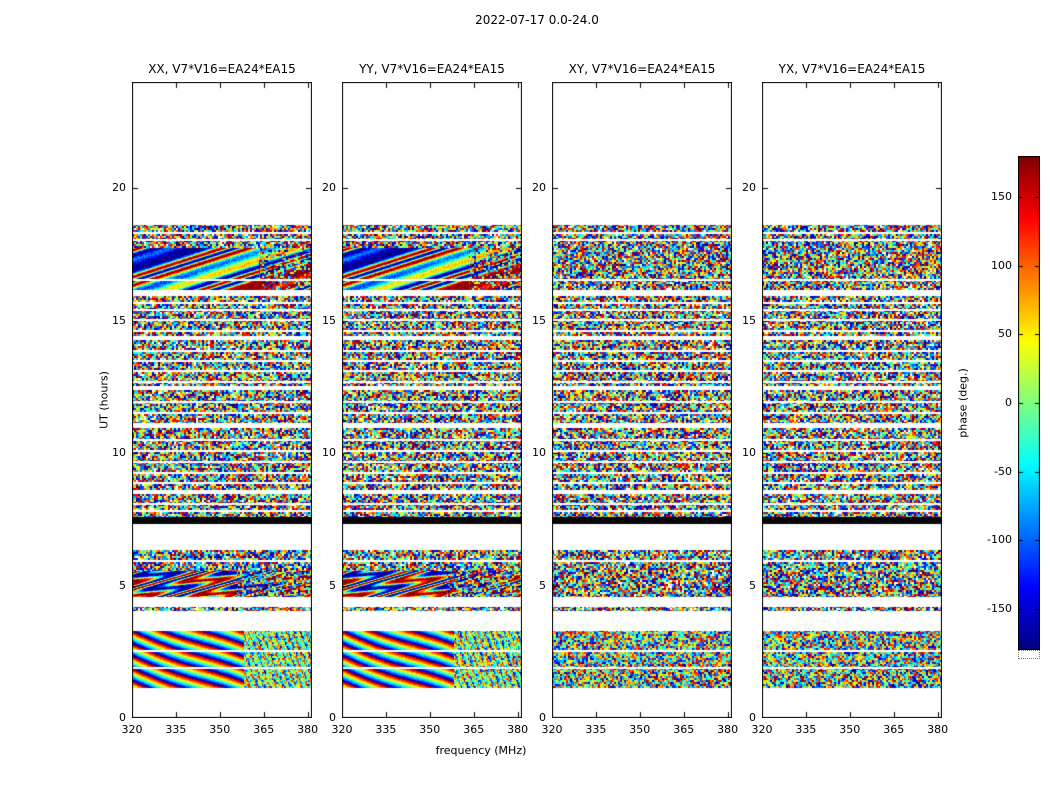  I want to click on colorbar-tick-label: 150, so click(1001, 197).